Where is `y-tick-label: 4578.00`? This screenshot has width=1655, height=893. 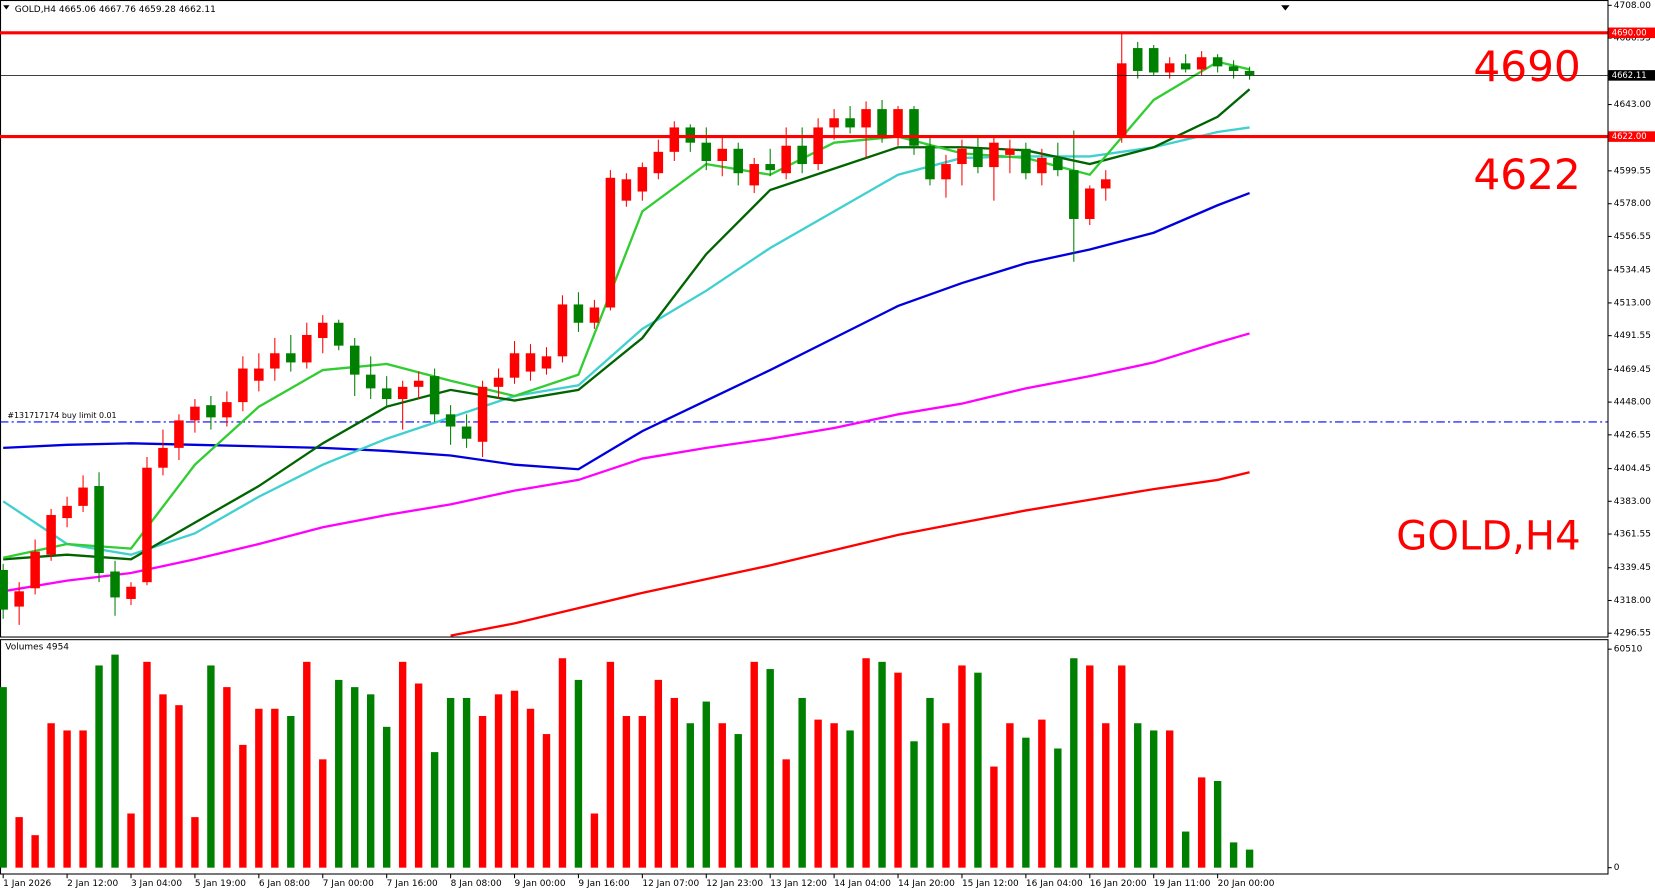
y-tick-label: 4578.00 is located at coordinates (1632, 204).